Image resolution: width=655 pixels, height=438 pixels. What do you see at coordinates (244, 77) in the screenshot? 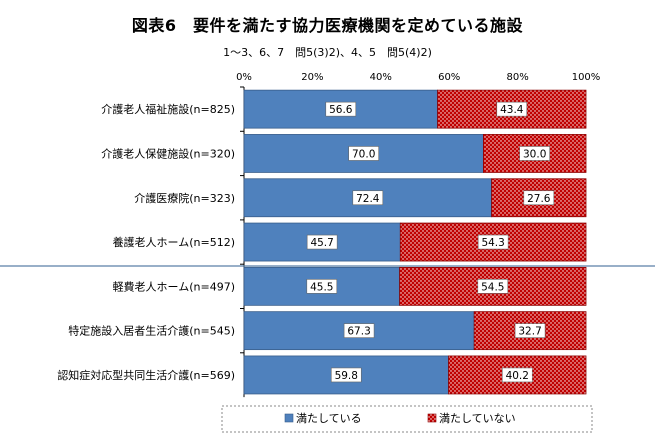
I see `x-tick-label: 0%` at bounding box center [244, 77].